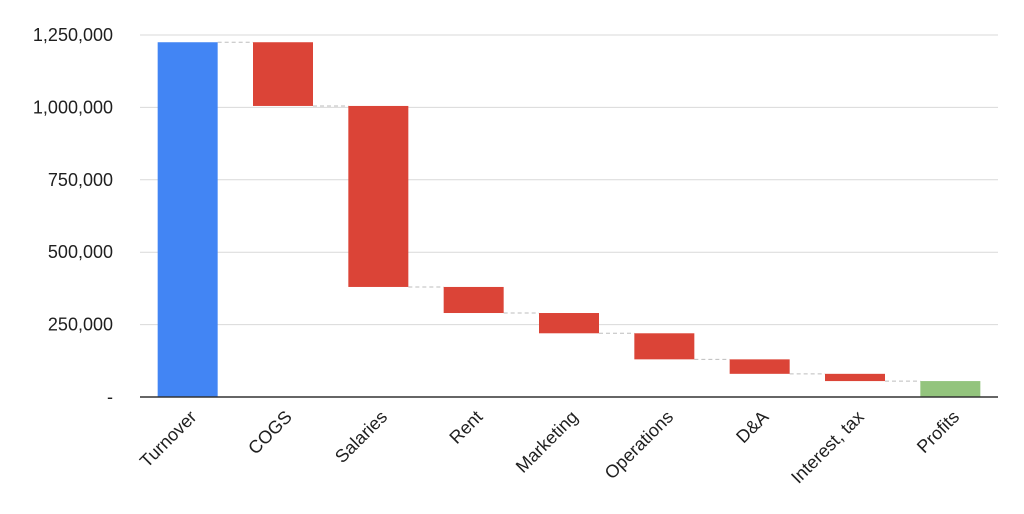 This screenshot has height=514, width=1024. I want to click on bar-cogs, so click(283, 74).